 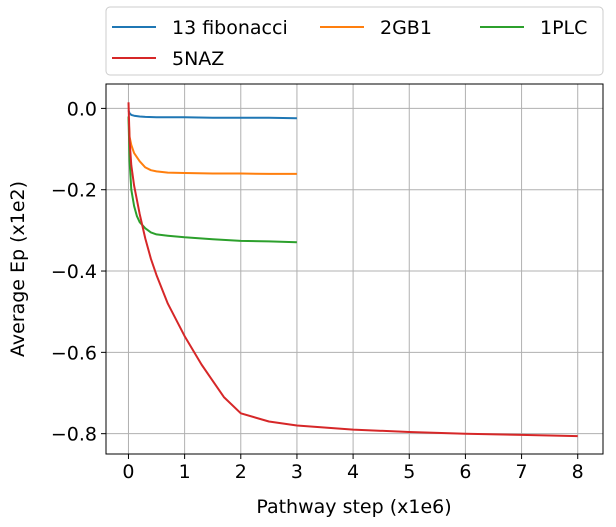 I want to click on y-tick-label: −0.6, so click(x=74, y=353).